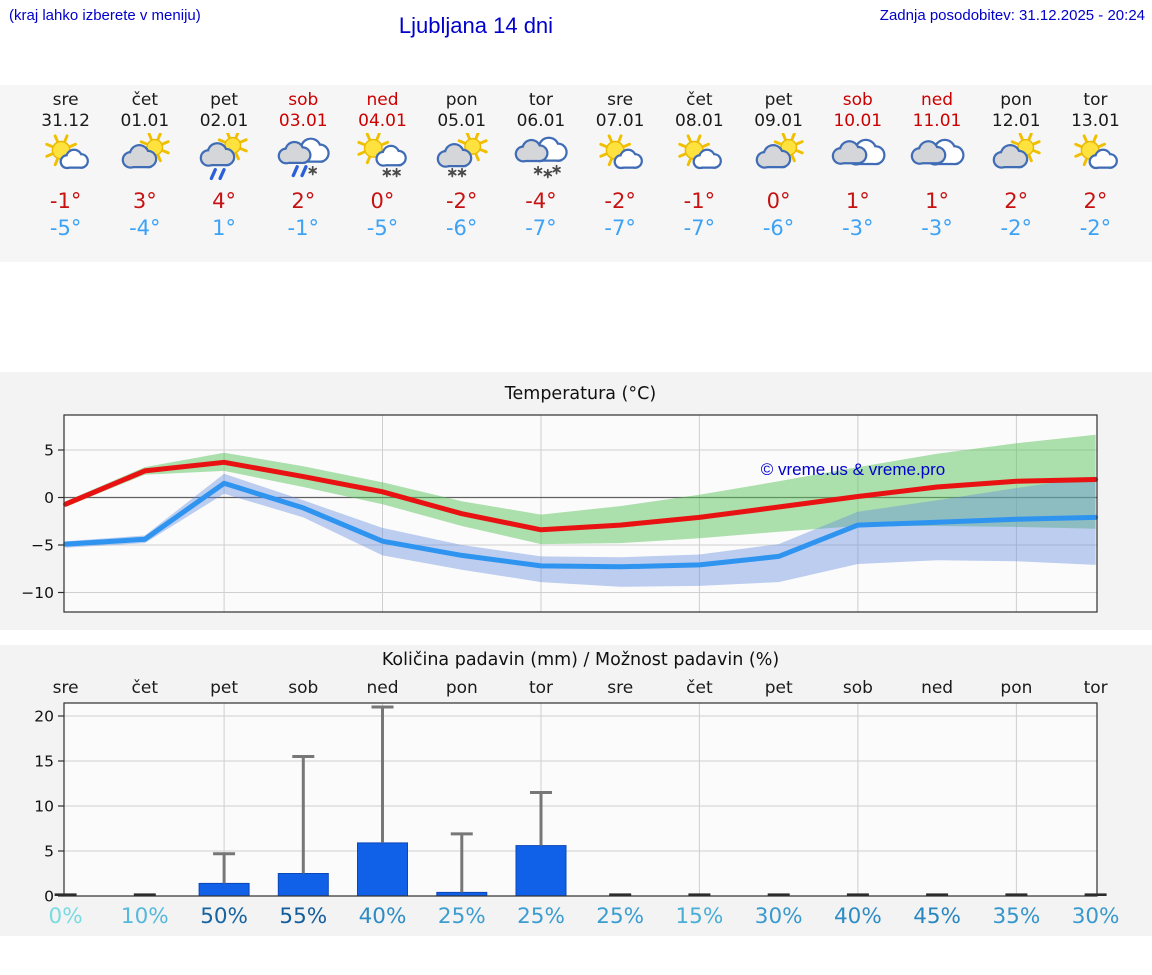 Image resolution: width=1152 pixels, height=975 pixels. What do you see at coordinates (144, 176) in the screenshot?
I see `forecast-day-2: čet 01.01 3° -4°` at bounding box center [144, 176].